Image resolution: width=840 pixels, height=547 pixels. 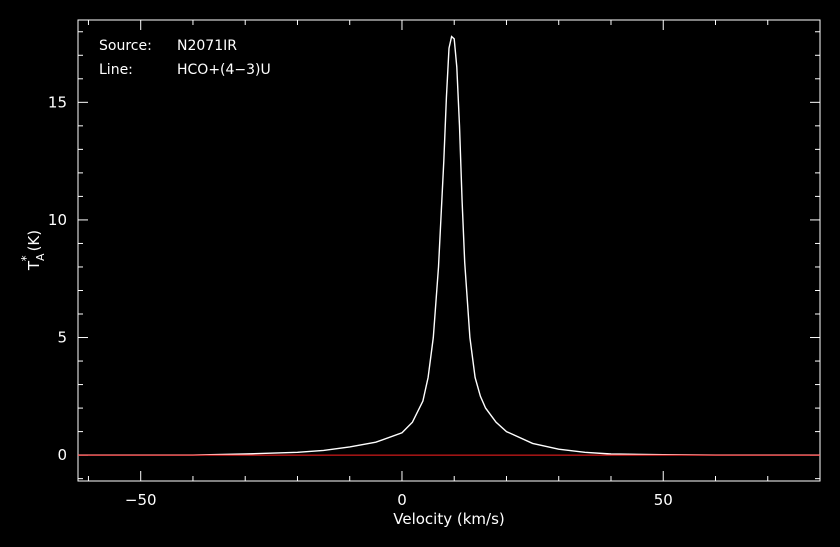 What do you see at coordinates (125, 46) in the screenshot?
I see `source-label: Source:` at bounding box center [125, 46].